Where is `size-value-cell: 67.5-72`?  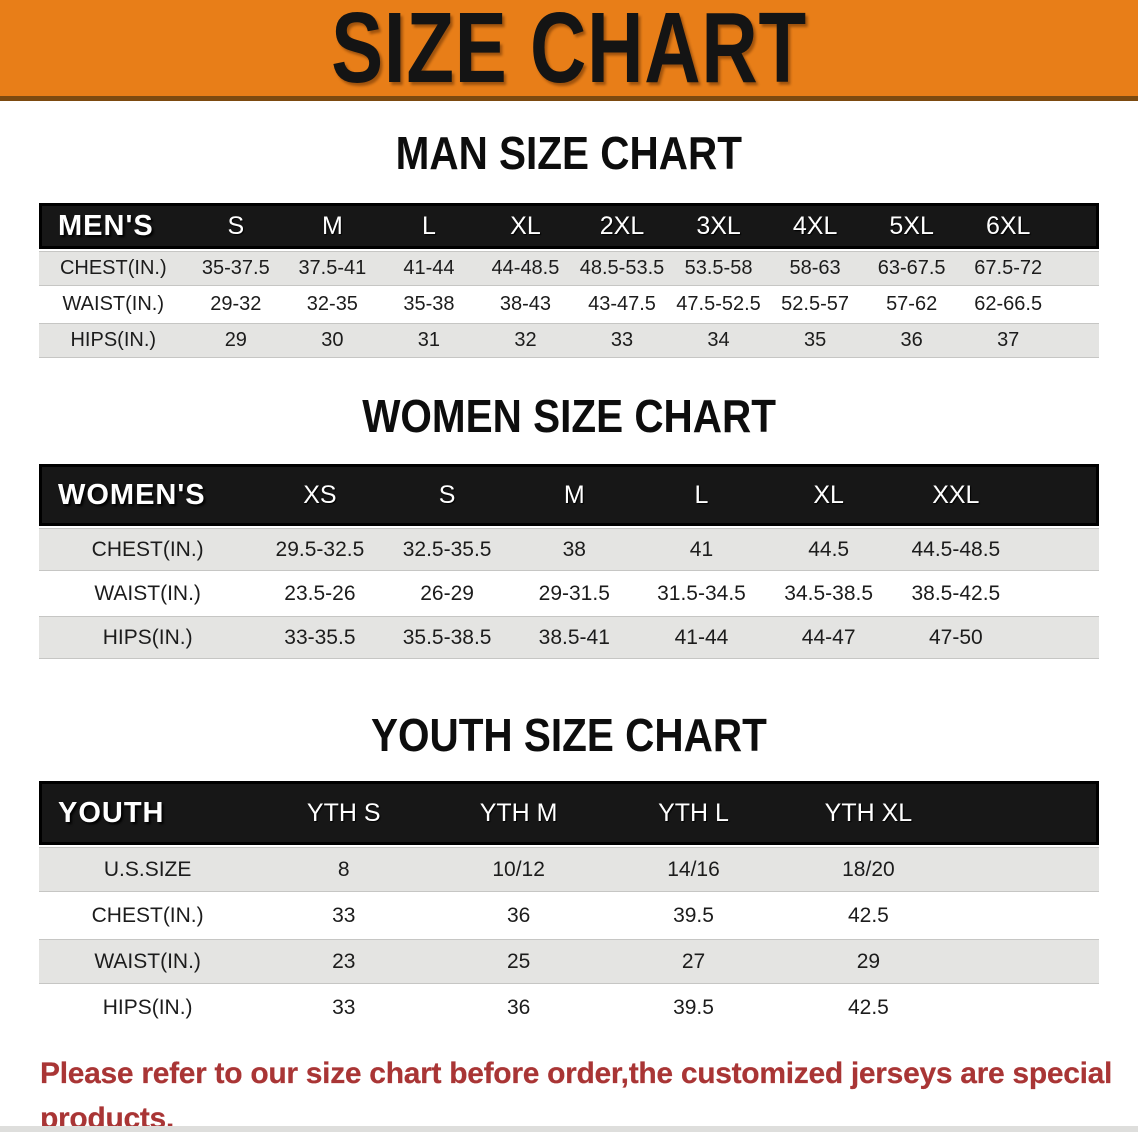
size-value-cell: 67.5-72 is located at coordinates (1008, 268).